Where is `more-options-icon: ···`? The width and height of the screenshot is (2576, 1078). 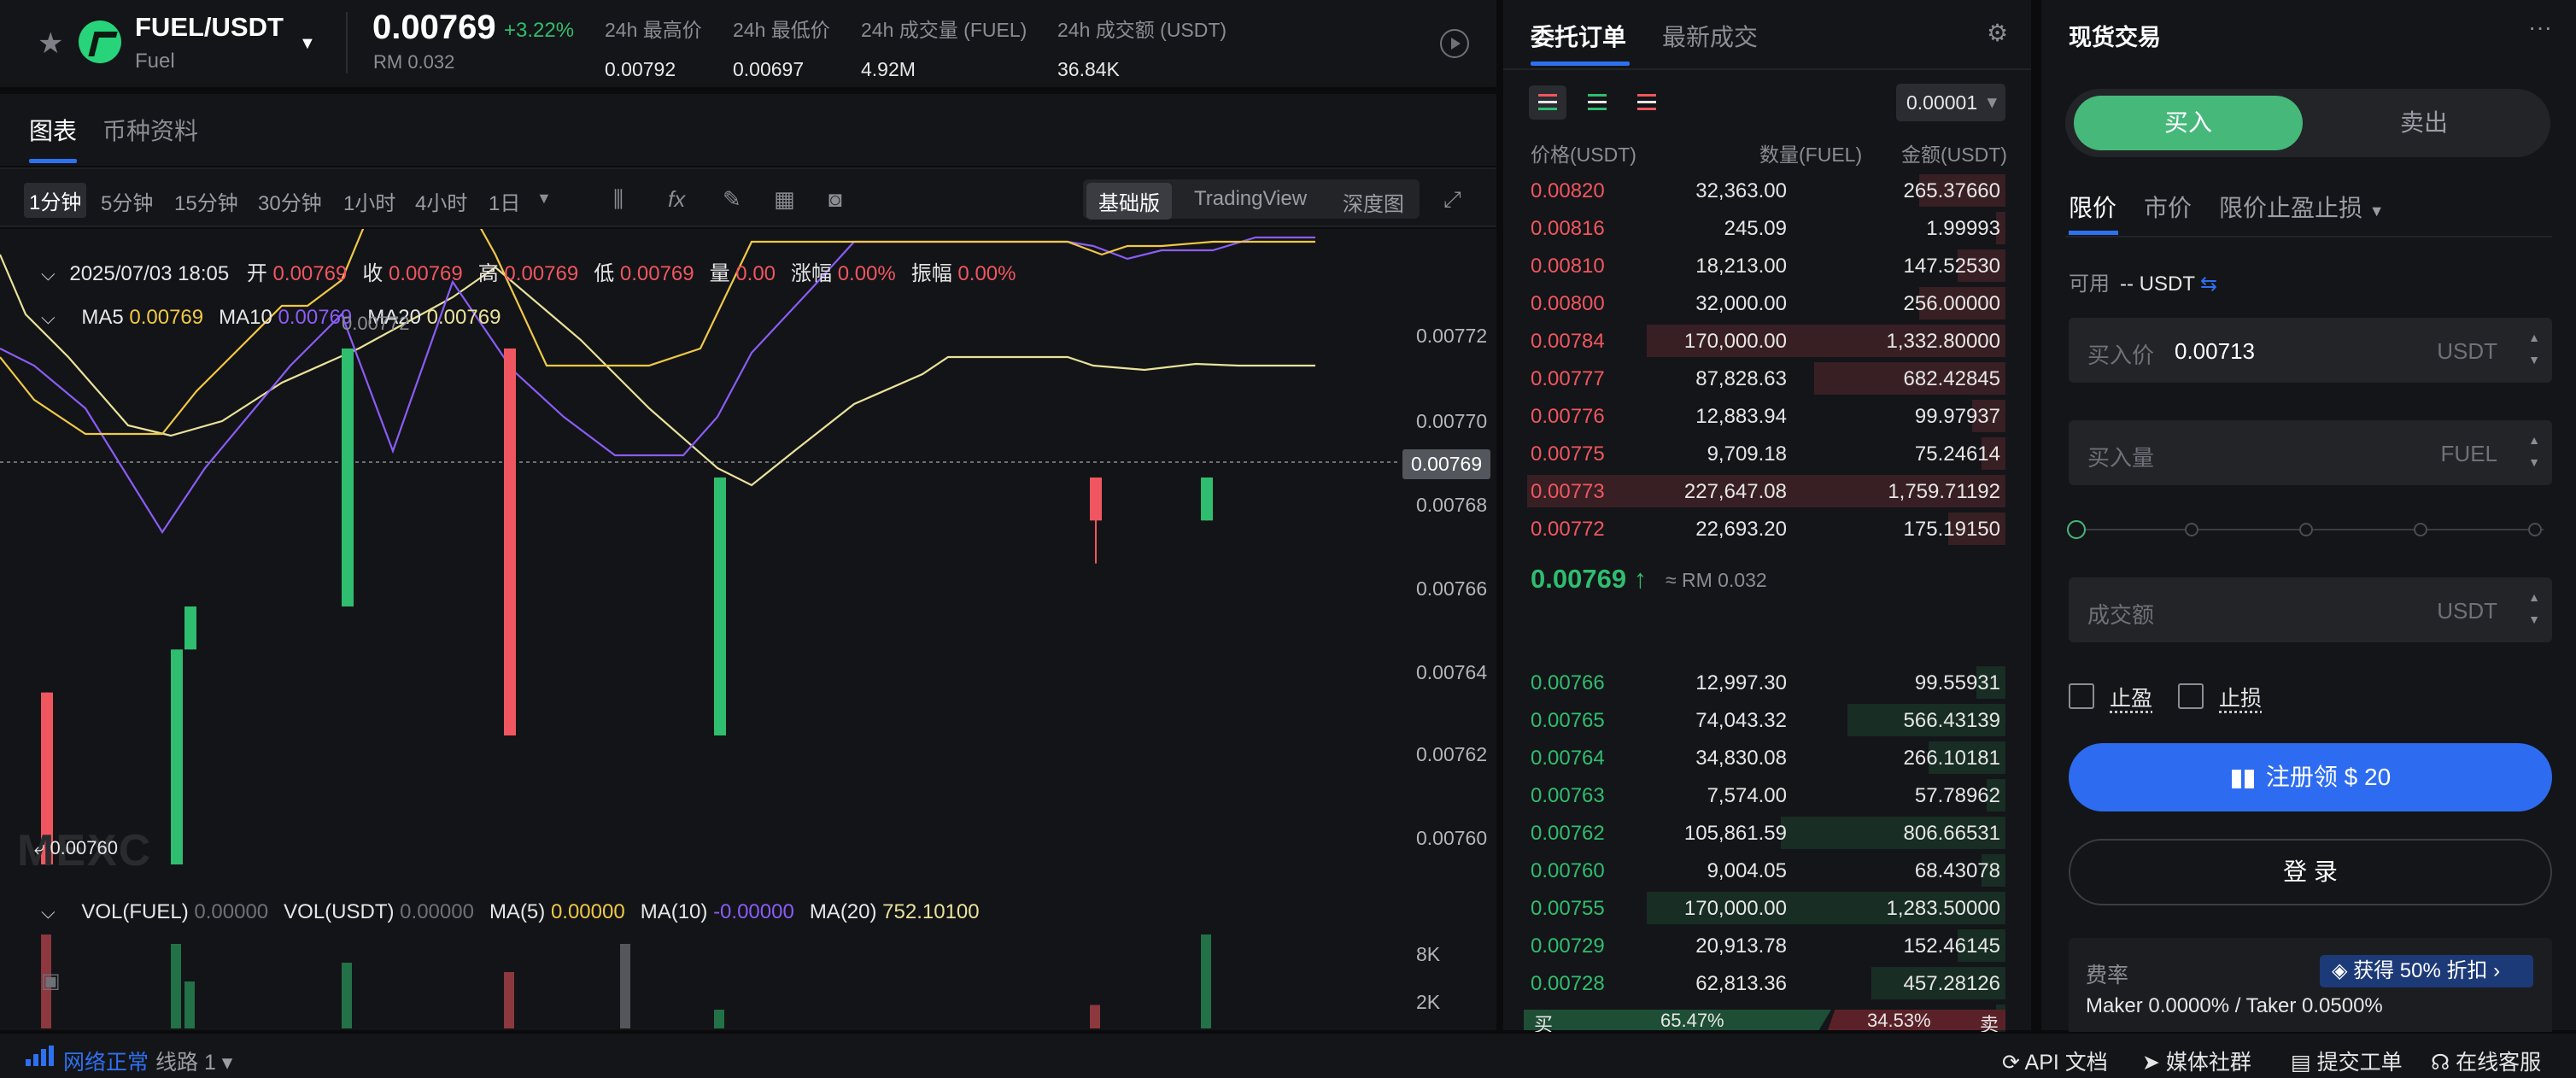 more-options-icon: ··· is located at coordinates (2540, 27).